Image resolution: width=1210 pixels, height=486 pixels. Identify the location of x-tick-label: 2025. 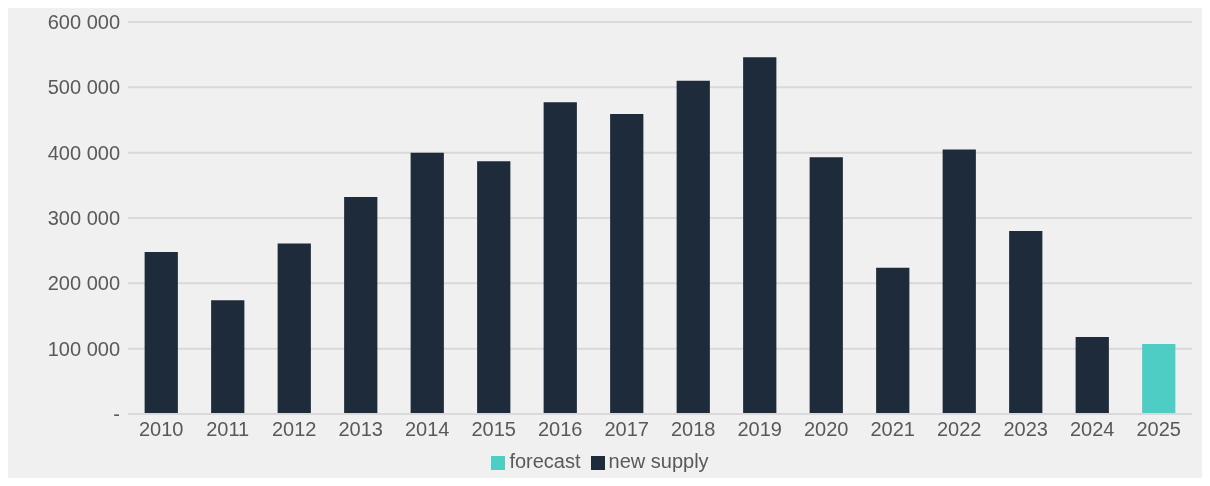
(1158, 429).